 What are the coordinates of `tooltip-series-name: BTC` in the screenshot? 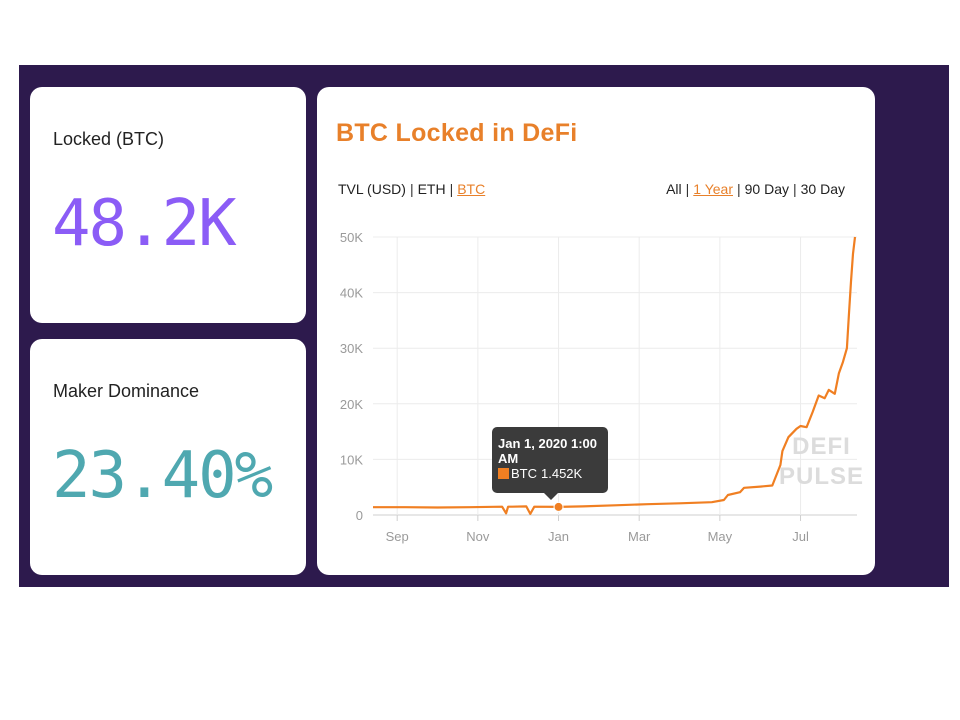 It's located at (524, 473).